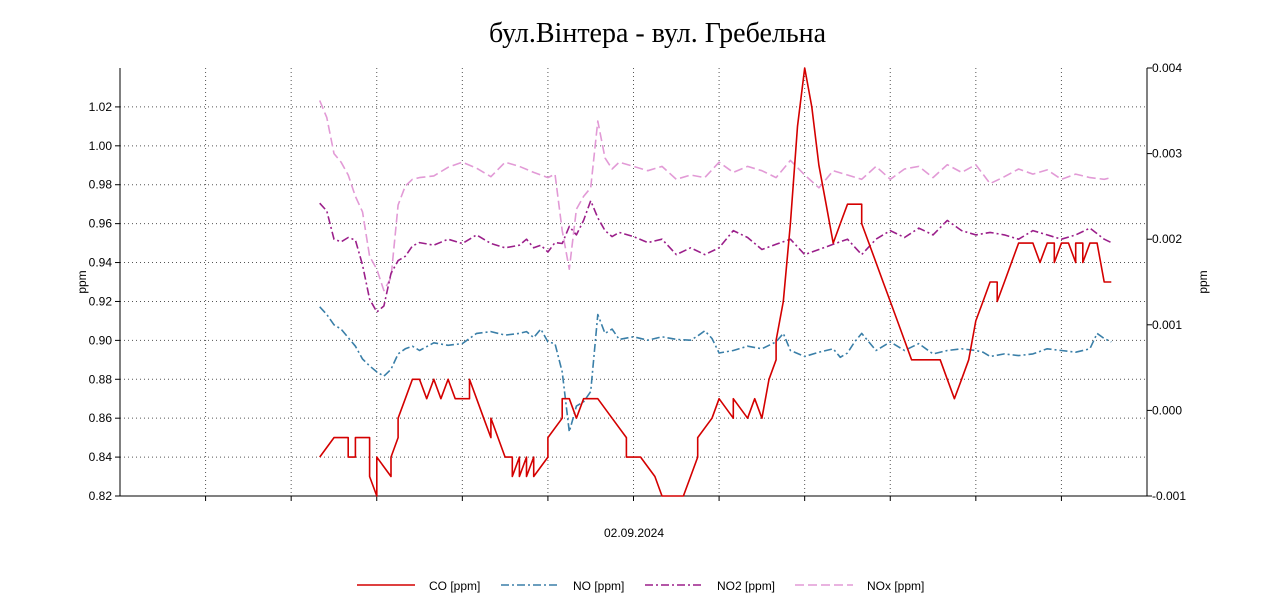 The height and width of the screenshot is (606, 1280). I want to click on y-left-tick-label: 1.02, so click(101, 107).